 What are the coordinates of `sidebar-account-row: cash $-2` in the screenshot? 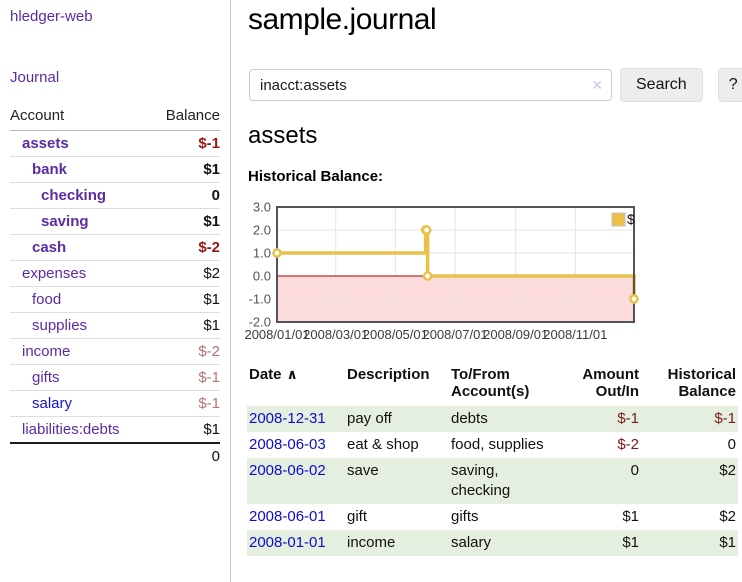 It's located at (115, 247).